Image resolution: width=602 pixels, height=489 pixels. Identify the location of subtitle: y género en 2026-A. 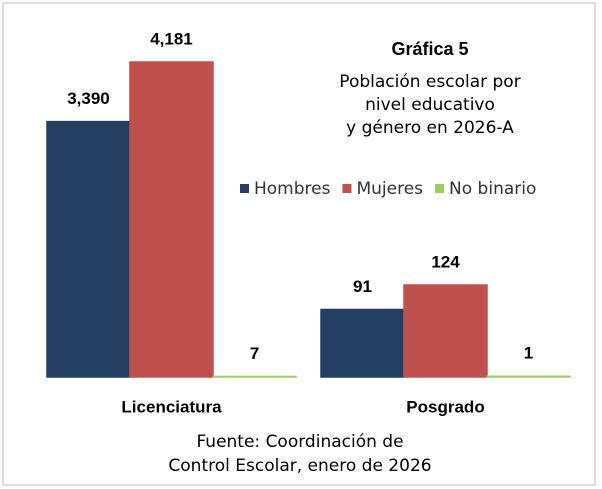
(430, 128).